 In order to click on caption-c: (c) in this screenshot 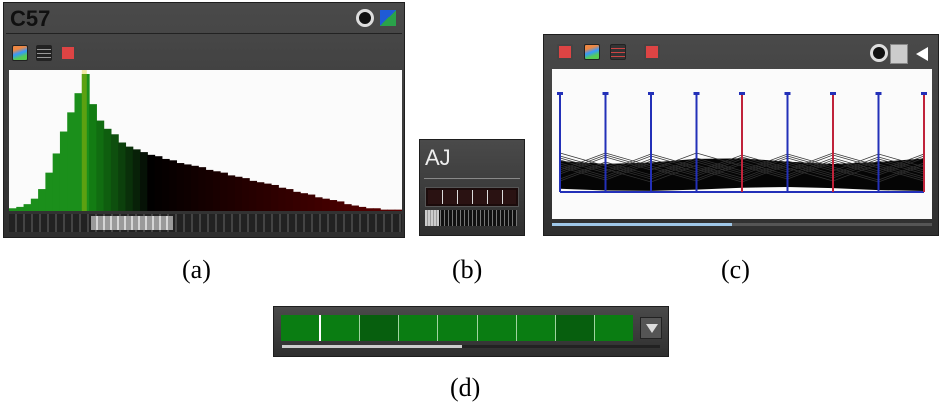, I will do `click(735, 269)`.